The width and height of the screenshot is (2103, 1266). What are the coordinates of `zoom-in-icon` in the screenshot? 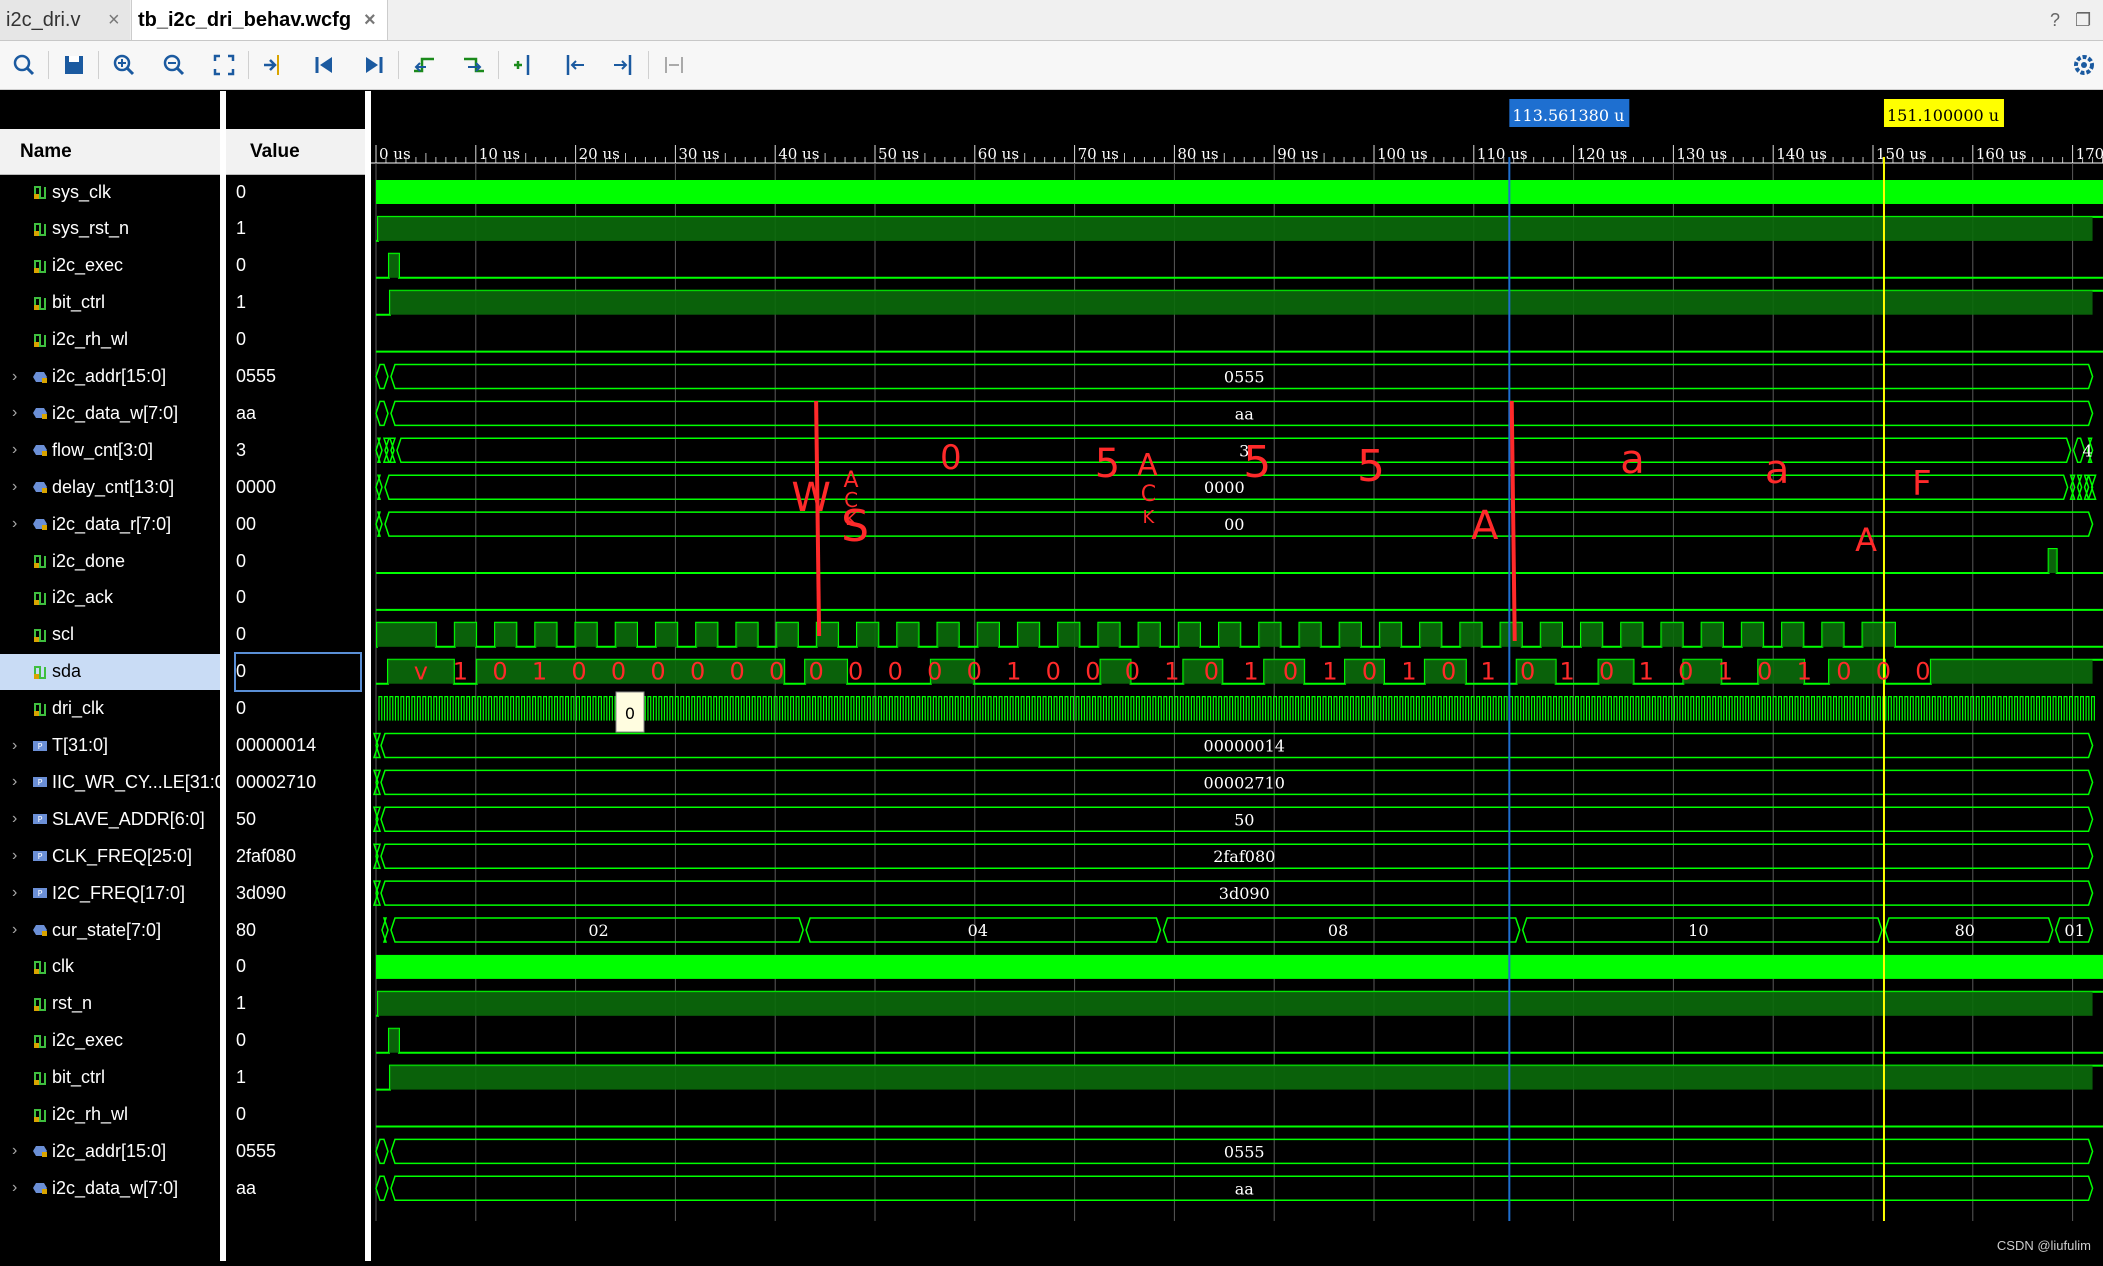 It's located at (124, 65).